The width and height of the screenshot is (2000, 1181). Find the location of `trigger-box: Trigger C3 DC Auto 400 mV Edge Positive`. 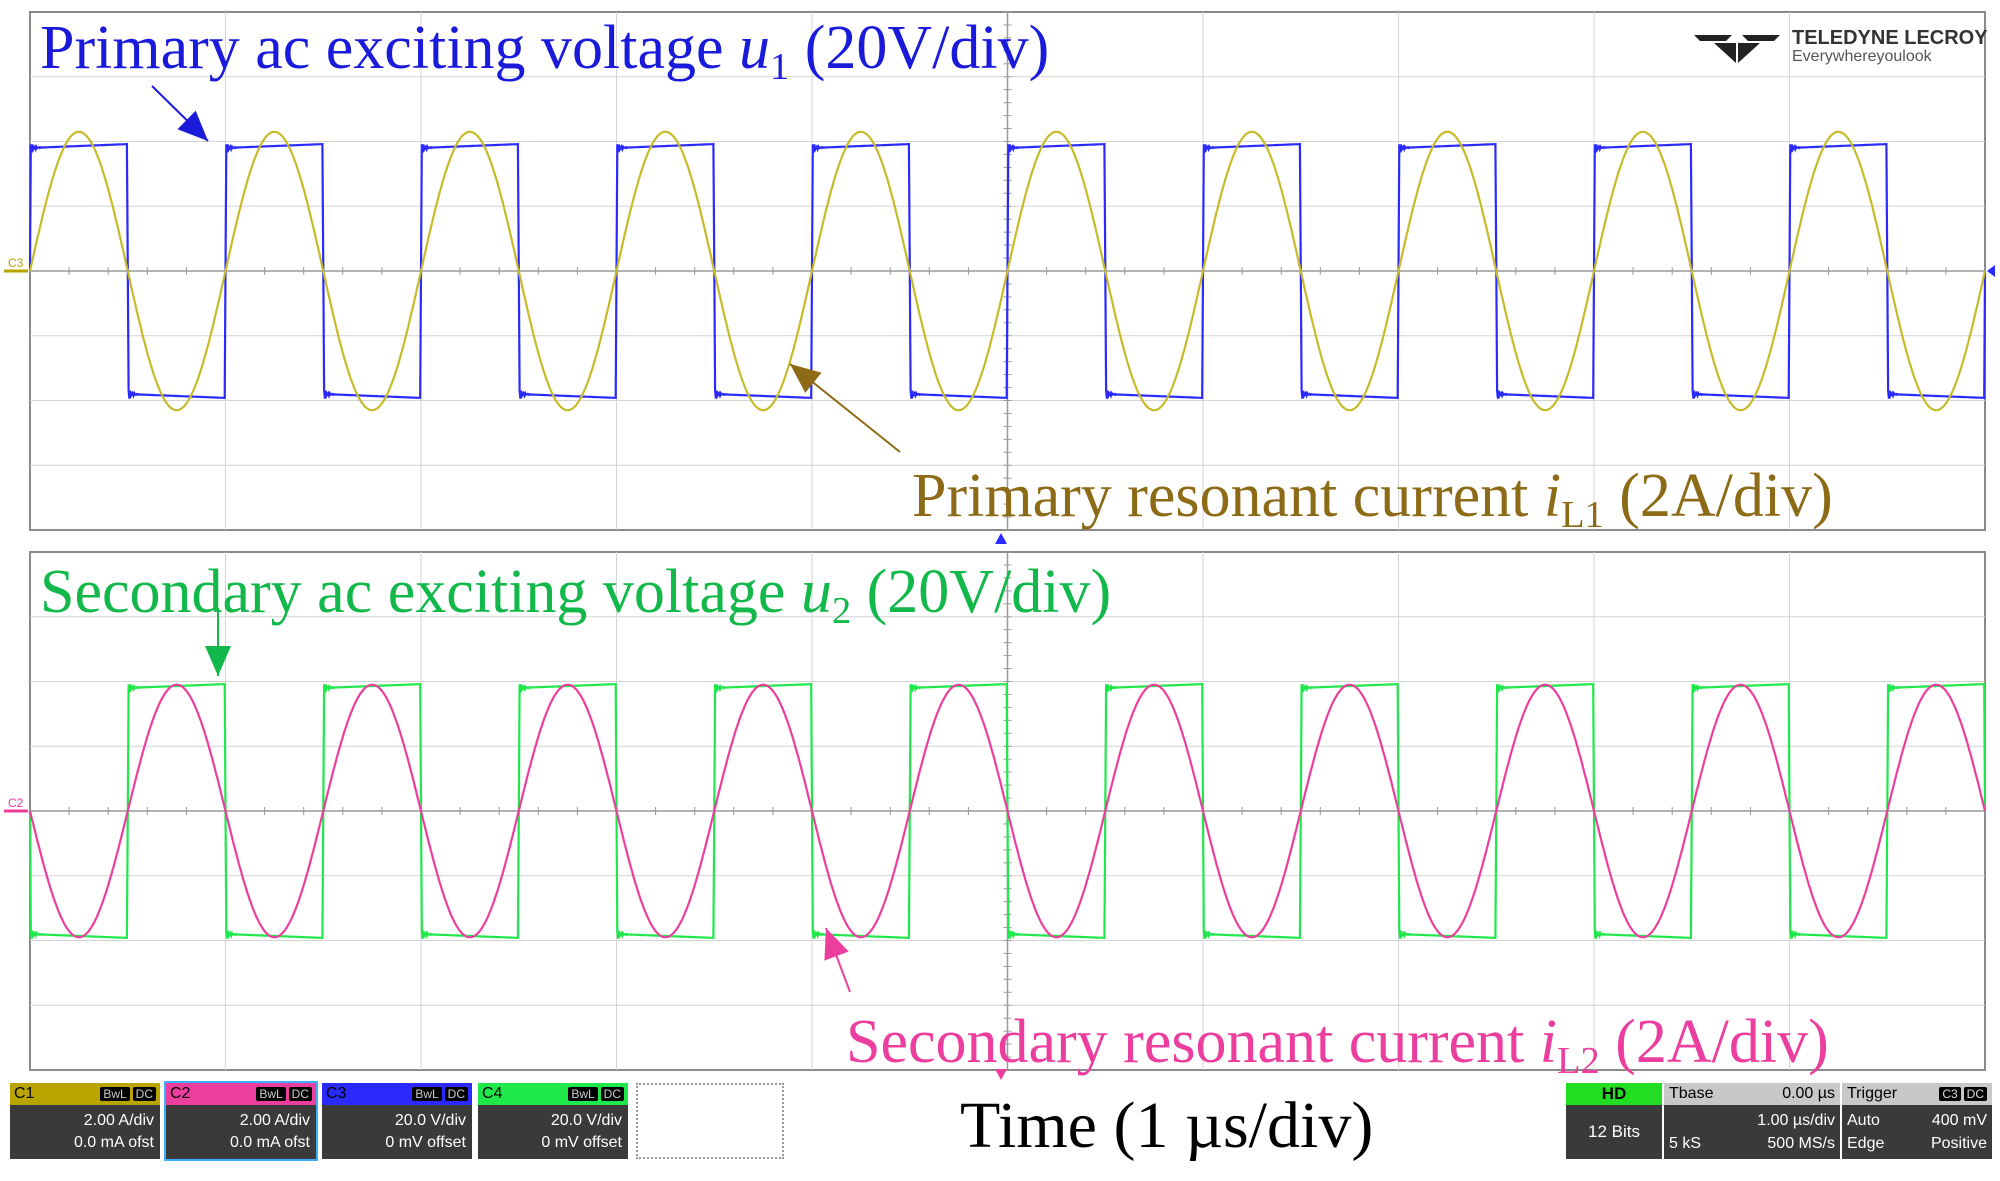

trigger-box: Trigger C3 DC Auto 400 mV Edge Positive is located at coordinates (1917, 1121).